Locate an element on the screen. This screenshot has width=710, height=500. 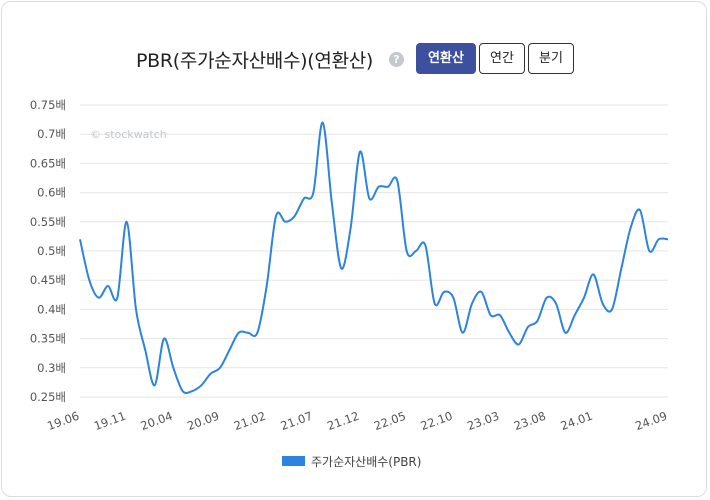
chart-title: PBR(주가순자산배수)(연환산) is located at coordinates (255, 61).